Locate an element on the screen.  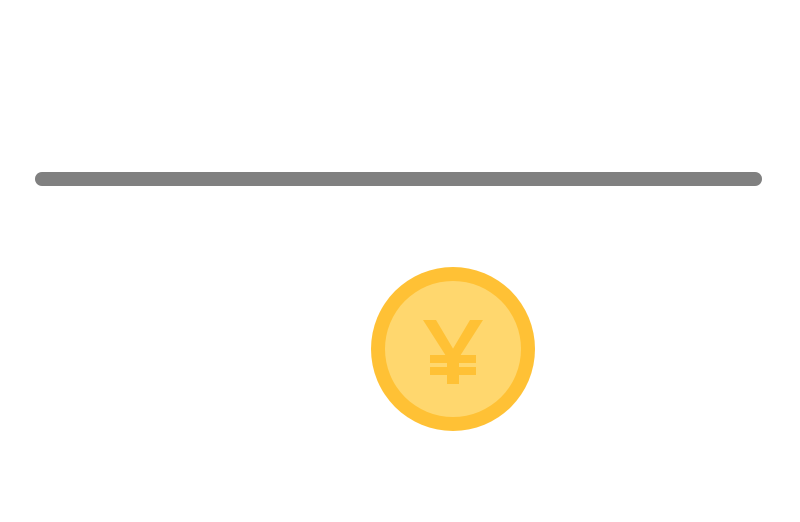
divider-bar is located at coordinates (398, 179).